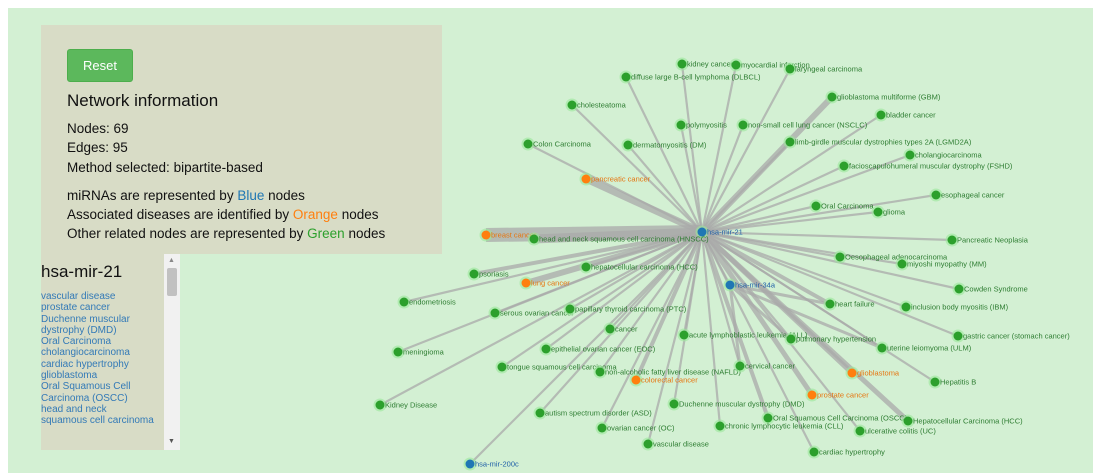 This screenshot has height=473, width=1093. I want to click on related-node: Duchenne muscular dystrophy (DMD), so click(736, 404).